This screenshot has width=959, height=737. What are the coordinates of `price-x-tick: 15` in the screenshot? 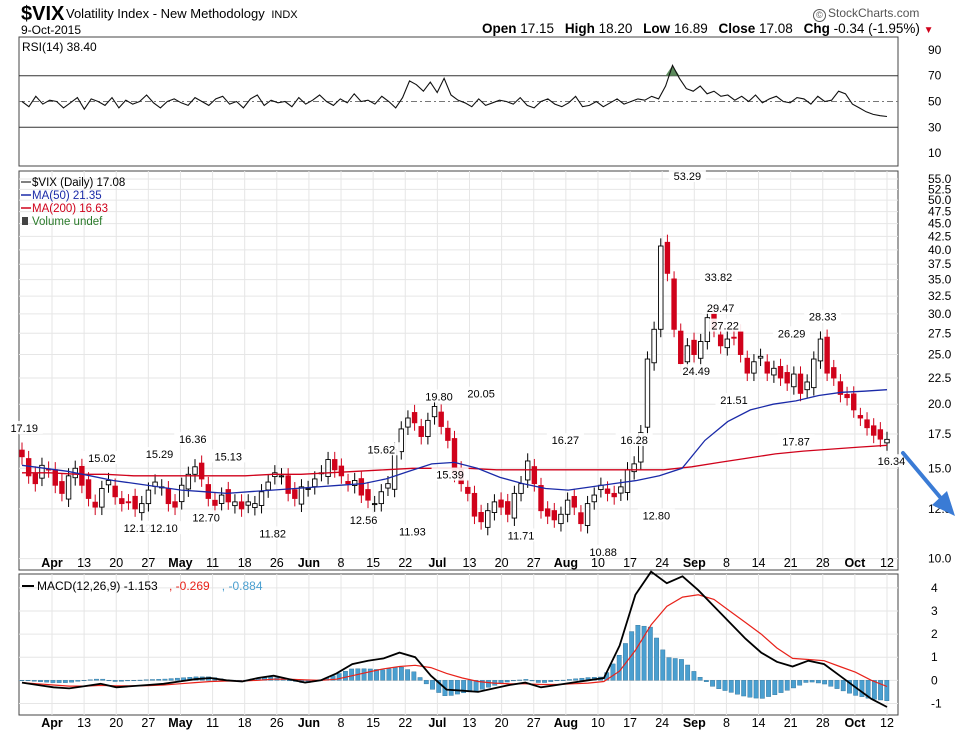 It's located at (373, 563).